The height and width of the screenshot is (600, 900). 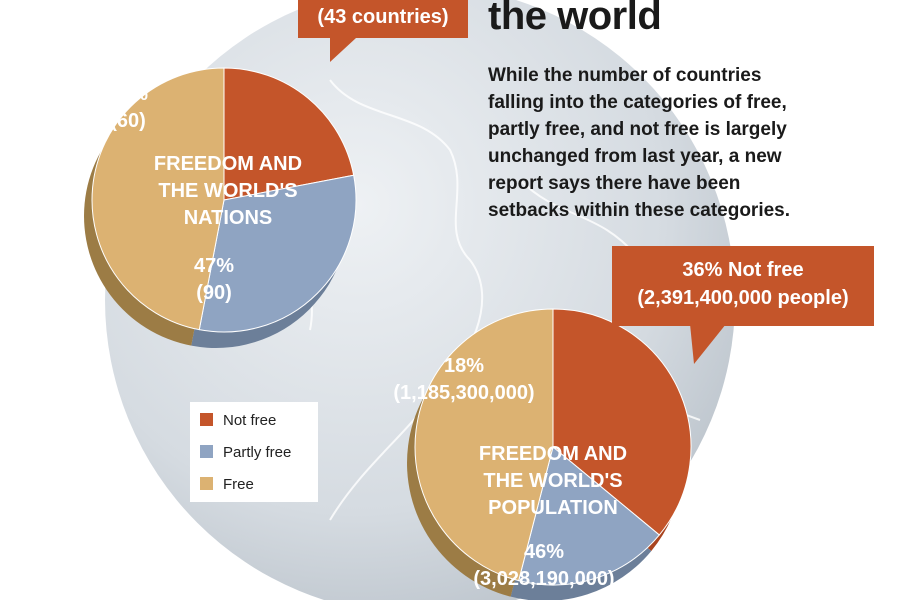 I want to click on pie-label-pct-partly-free: 31%, so click(x=128, y=94).